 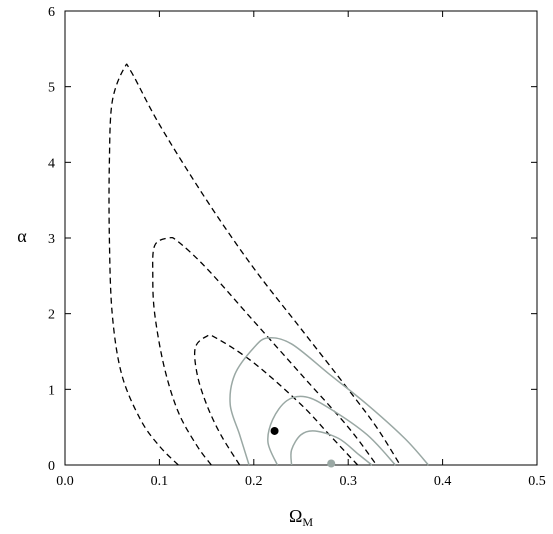 I want to click on x-tick-label: 0.3, so click(x=348, y=481).